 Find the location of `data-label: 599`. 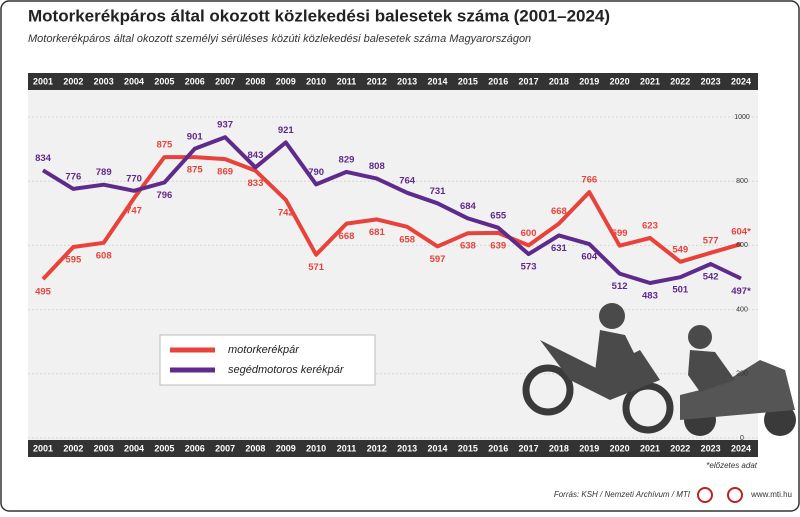

data-label: 599 is located at coordinates (620, 233).